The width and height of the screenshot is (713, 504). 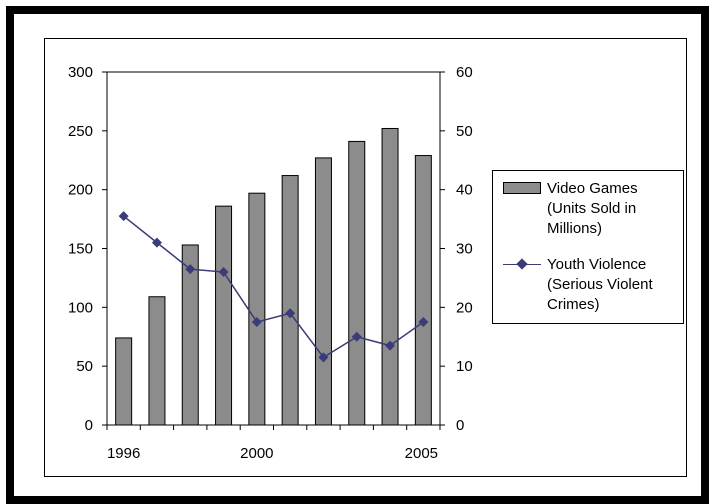 What do you see at coordinates (464, 190) in the screenshot?
I see `right-tick-label-40: 40` at bounding box center [464, 190].